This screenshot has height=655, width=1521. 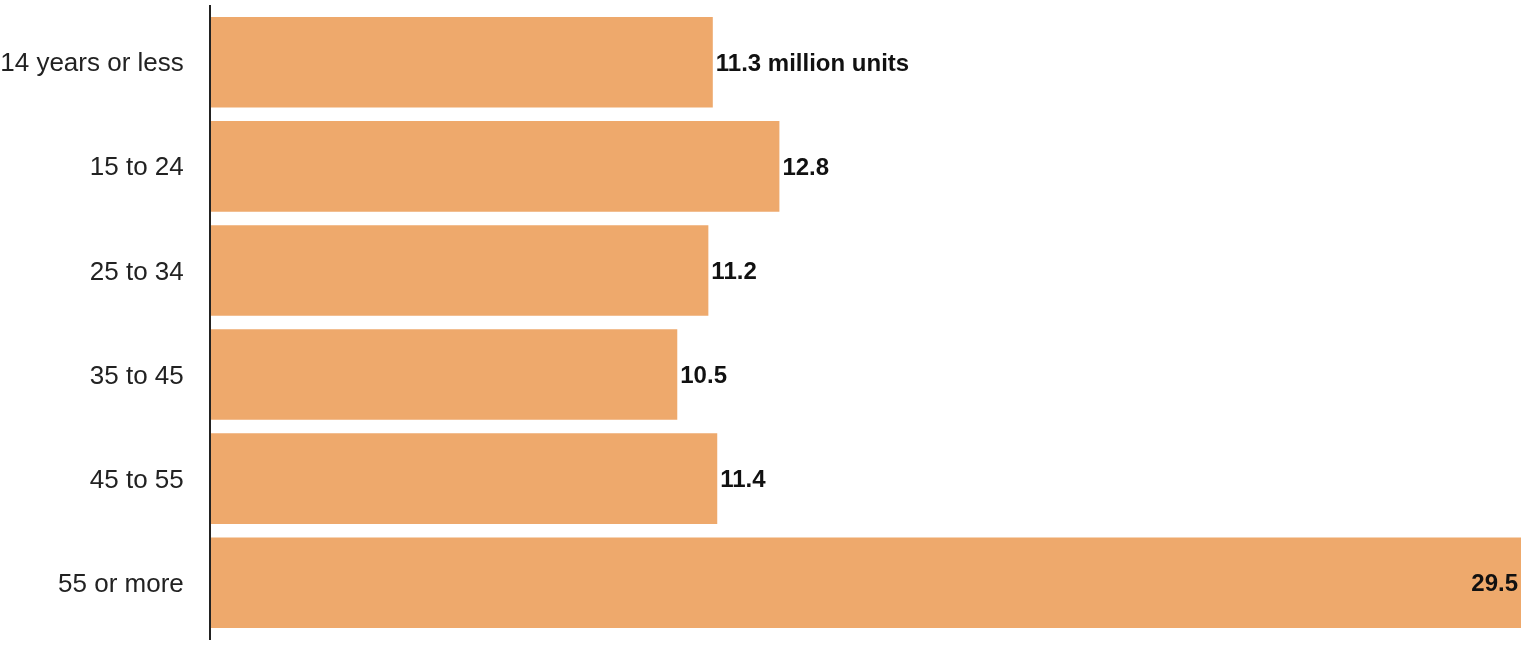 I want to click on y-tick-label: 15 to 24, so click(x=136, y=166).